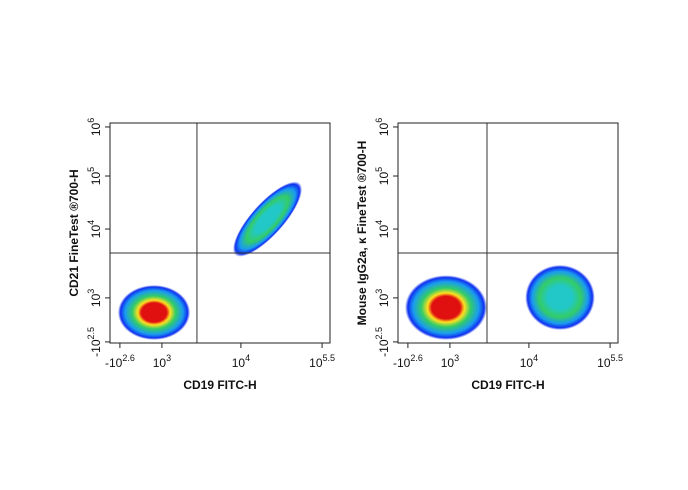 The height and width of the screenshot is (490, 688). What do you see at coordinates (74, 232) in the screenshot?
I see `y-axis-label: CD21 FineTest ®700-H` at bounding box center [74, 232].